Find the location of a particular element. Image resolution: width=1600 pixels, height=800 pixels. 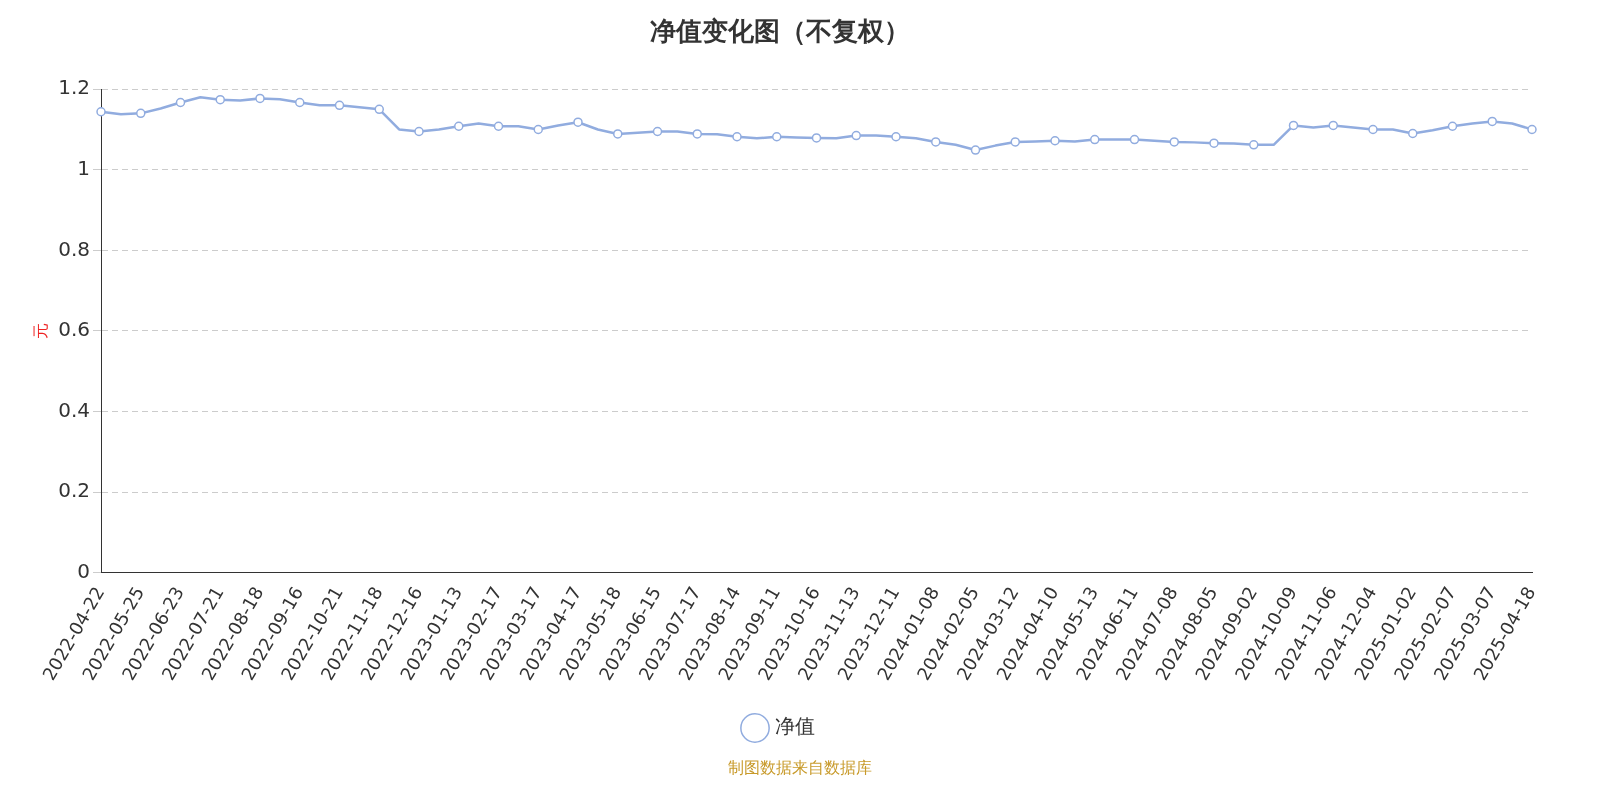

y-tick-label: 0.8 is located at coordinates (74, 248).